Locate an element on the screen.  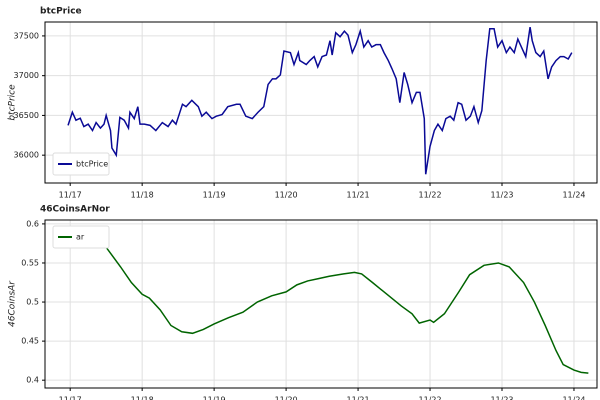
y-axis-label: 46CoinsAr is located at coordinates (13, 303).